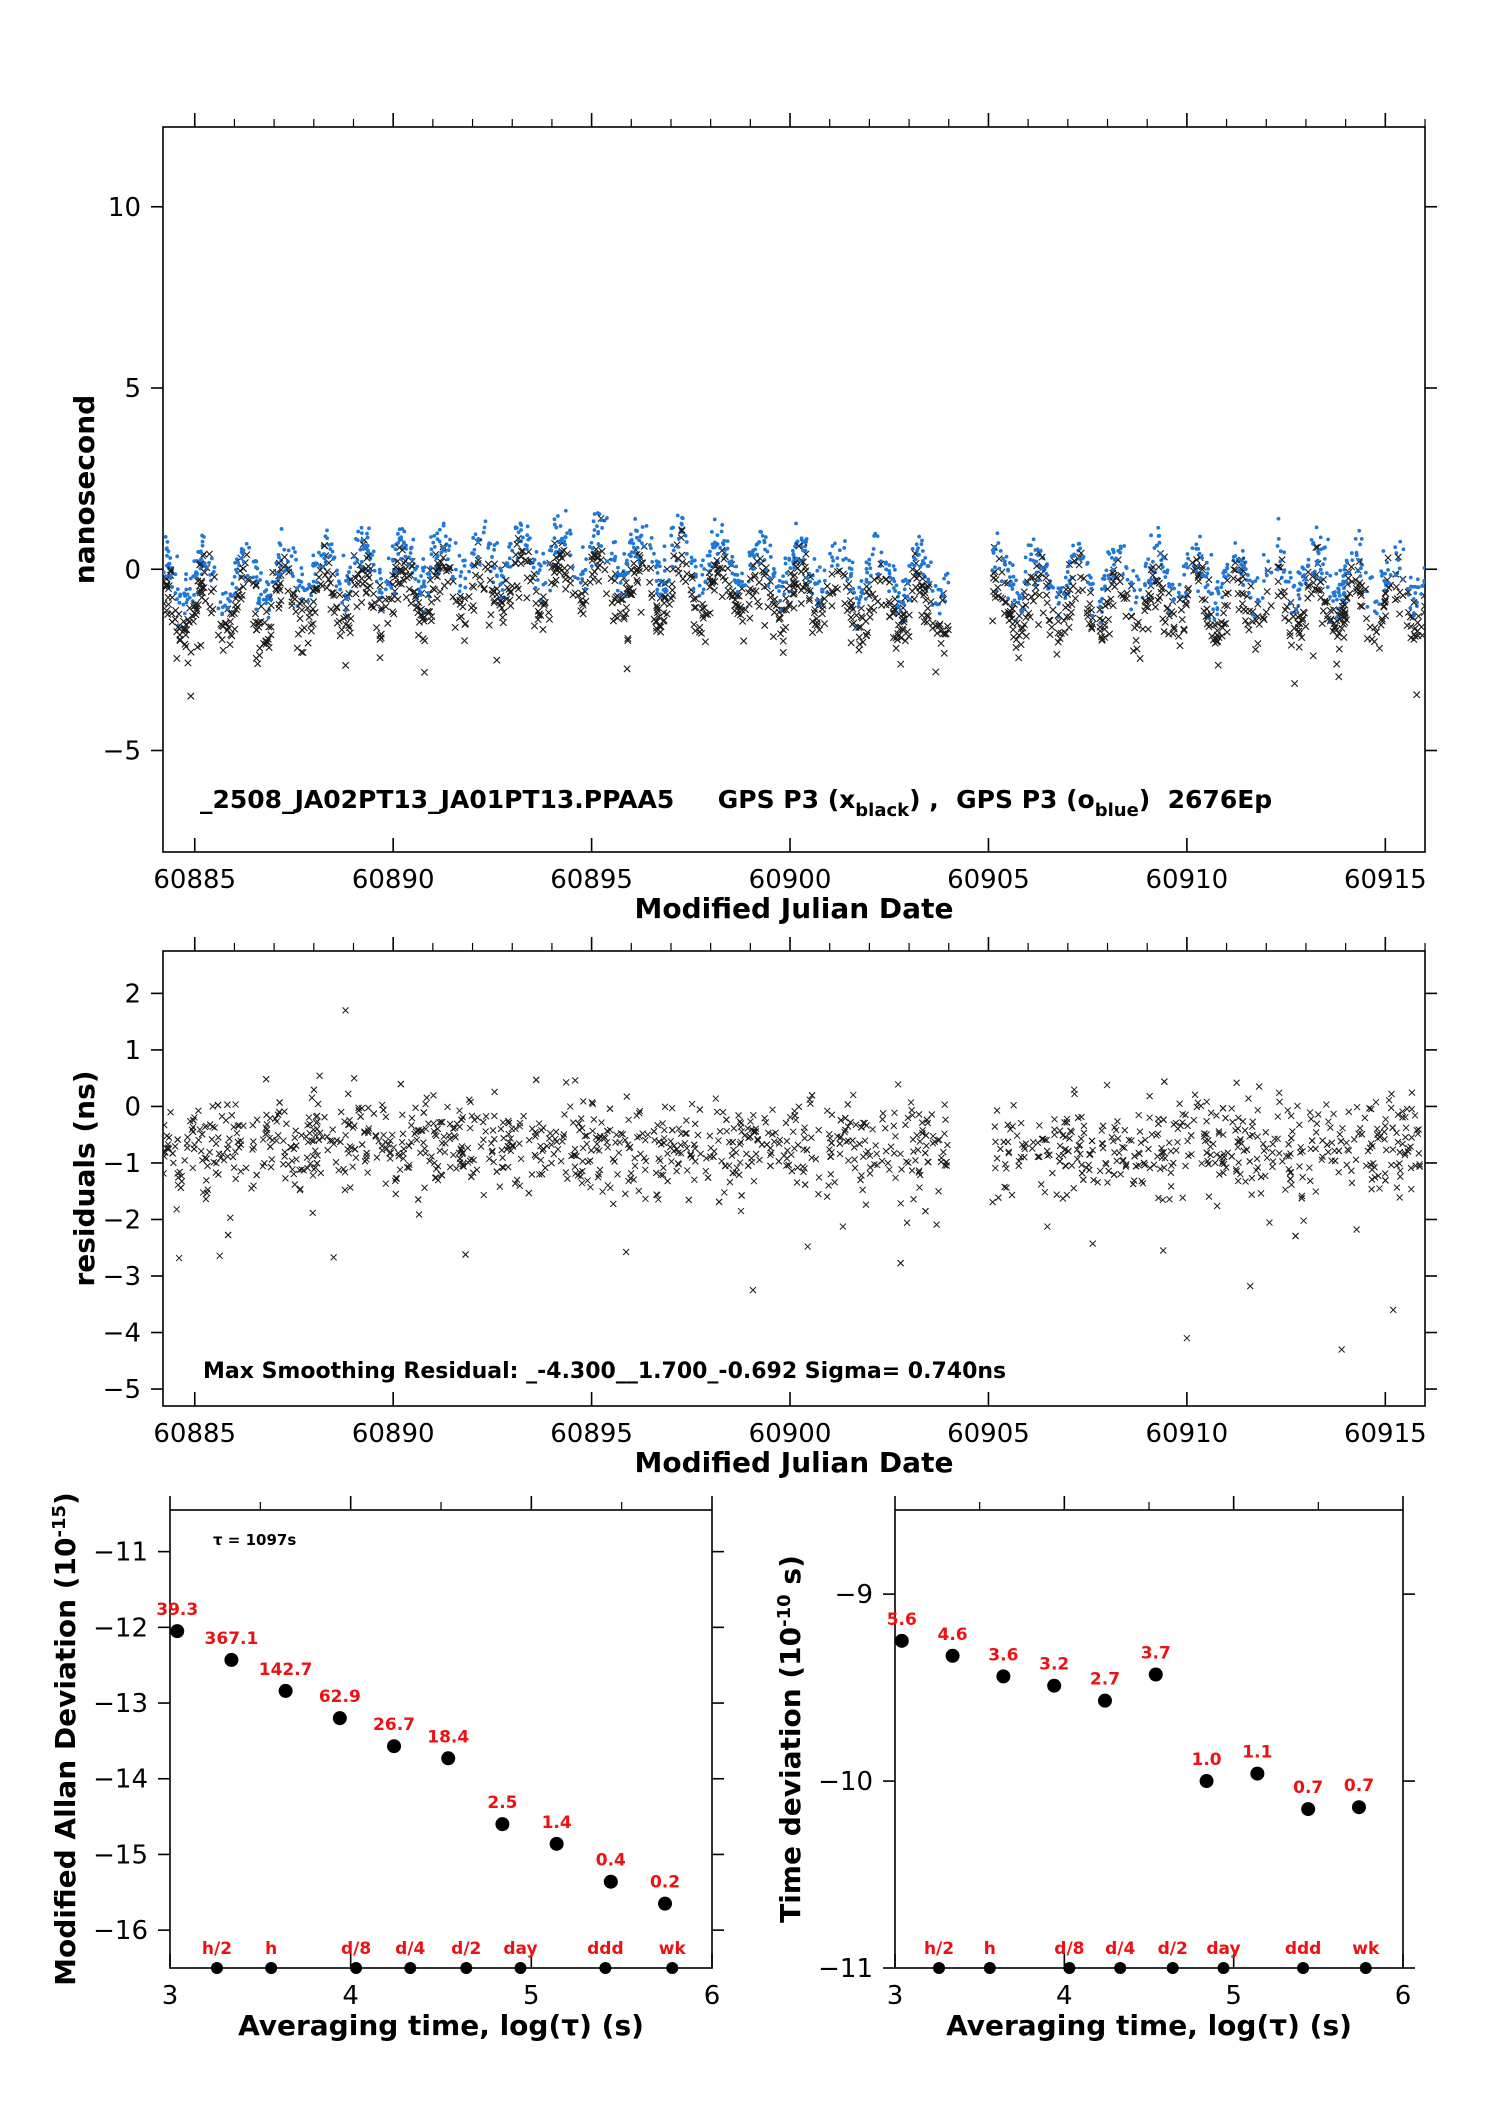 The height and width of the screenshot is (2105, 1488). What do you see at coordinates (610, 1881) in the screenshot?
I see `deviation-point` at bounding box center [610, 1881].